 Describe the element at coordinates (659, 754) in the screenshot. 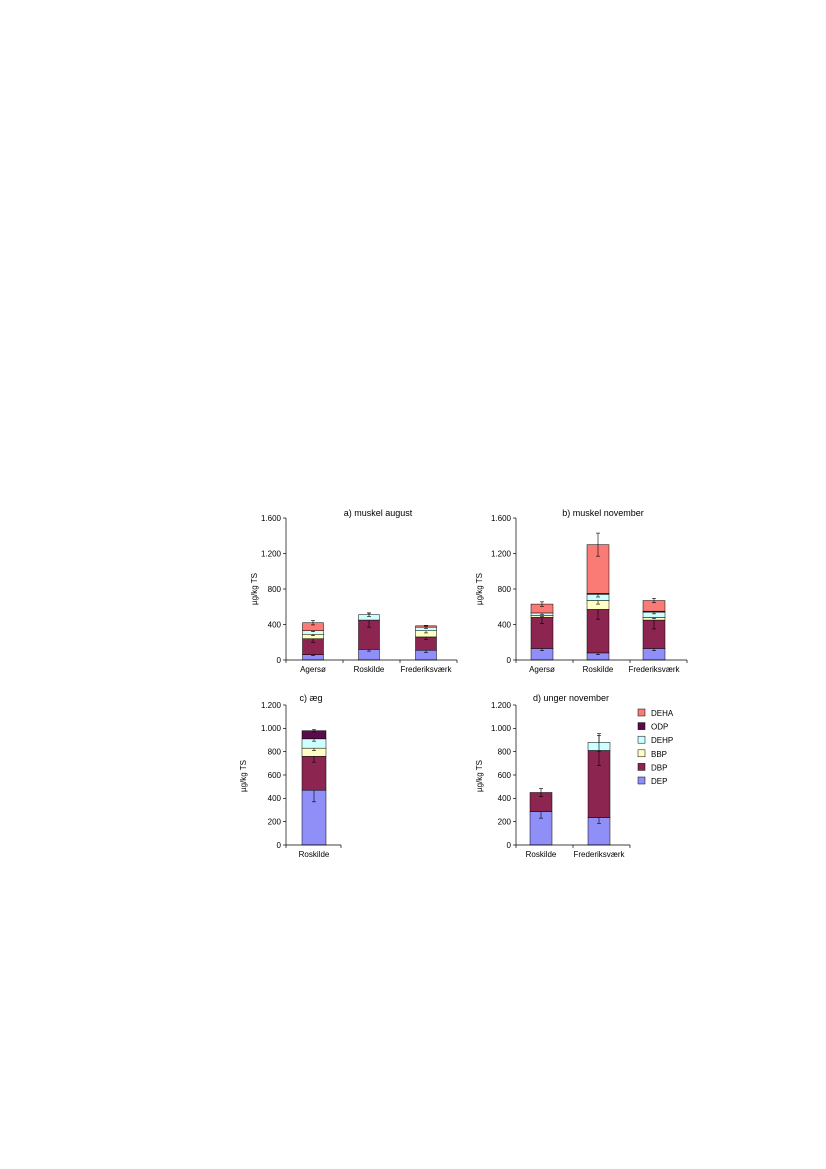

I see `legend-label-BBP: BBP` at that location.